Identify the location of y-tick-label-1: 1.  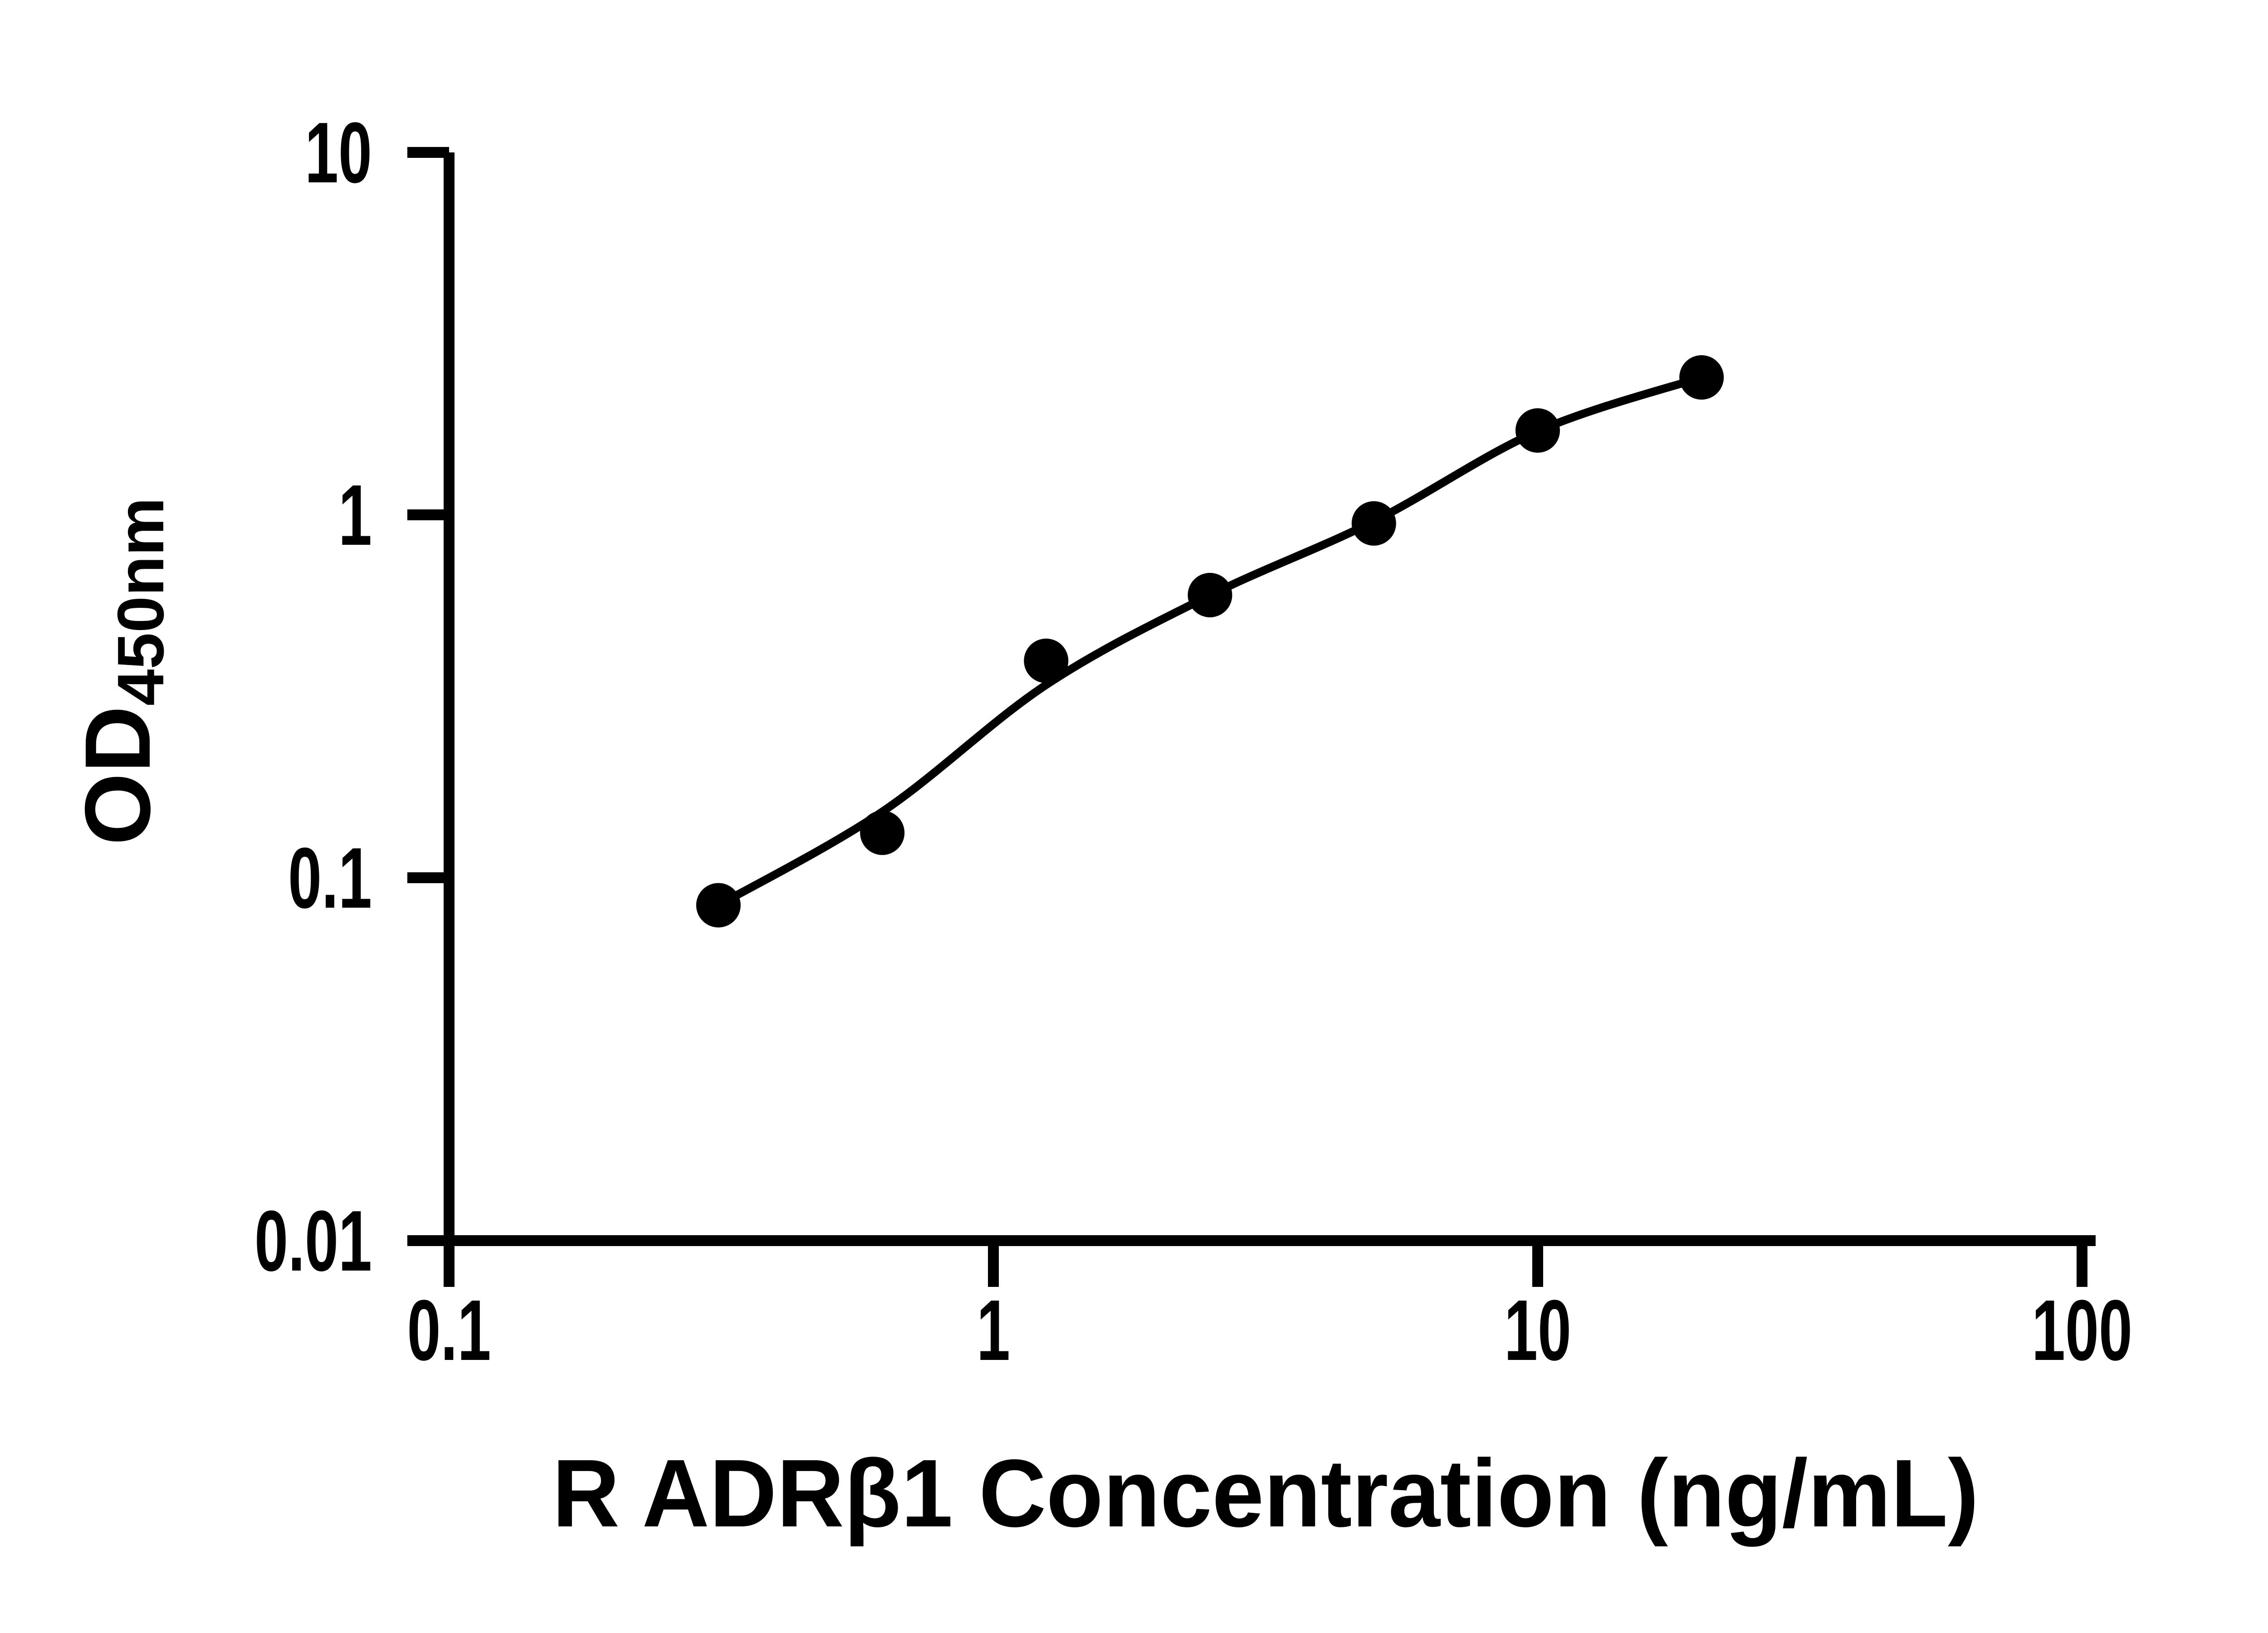
(355, 515).